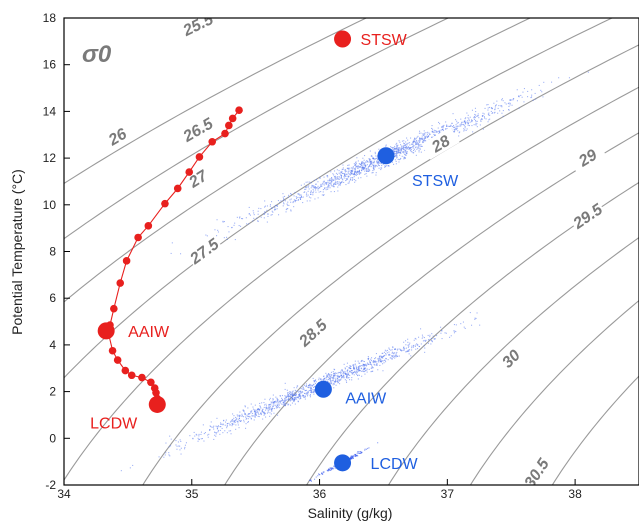 This screenshot has width=639, height=525. I want to click on profile-point, so click(142, 377).